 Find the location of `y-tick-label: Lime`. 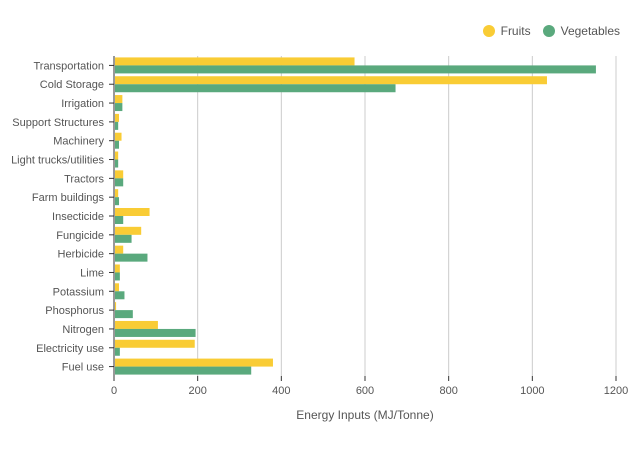

y-tick-label: Lime is located at coordinates (92, 273).